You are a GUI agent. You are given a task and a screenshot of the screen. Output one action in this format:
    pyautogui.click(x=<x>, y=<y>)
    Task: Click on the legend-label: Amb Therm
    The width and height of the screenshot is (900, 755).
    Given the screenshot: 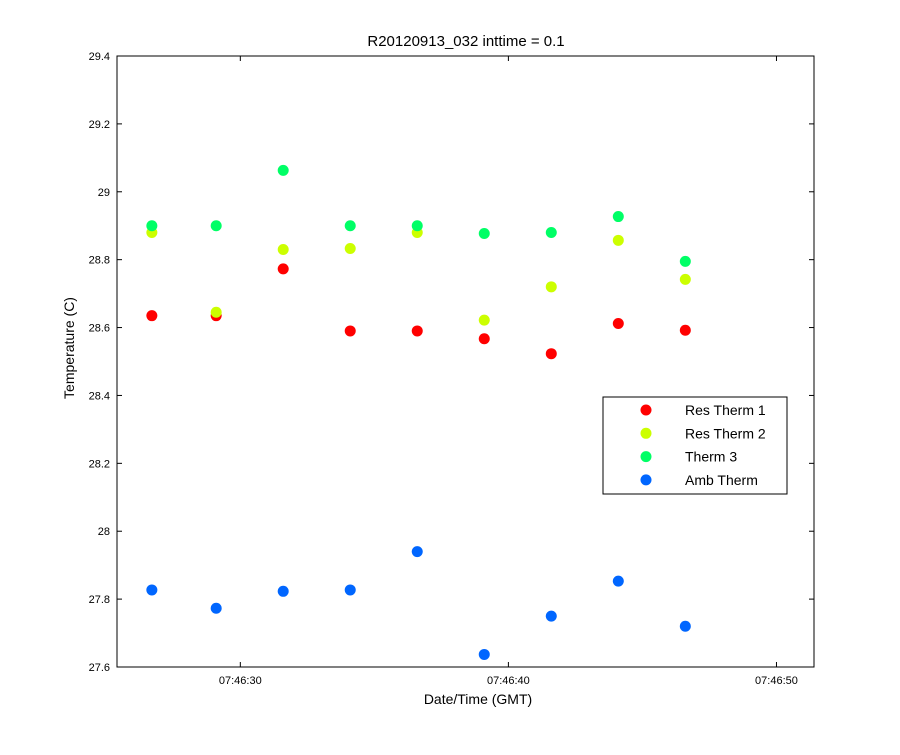 What is the action you would take?
    pyautogui.click(x=721, y=480)
    